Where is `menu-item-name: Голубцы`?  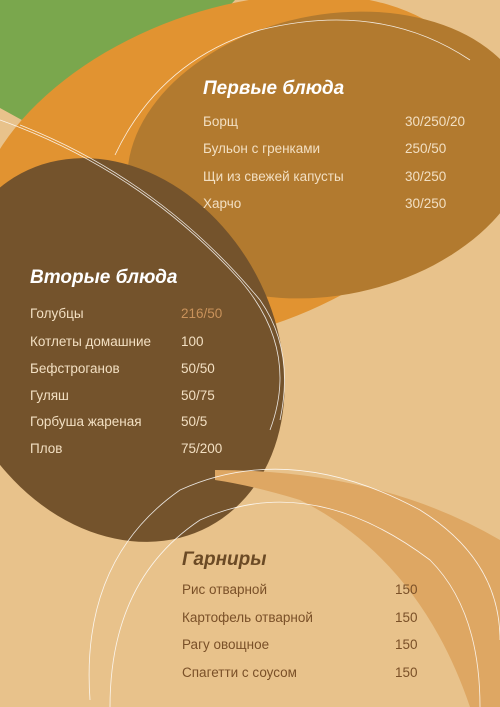
menu-item-name: Голубцы is located at coordinates (57, 313).